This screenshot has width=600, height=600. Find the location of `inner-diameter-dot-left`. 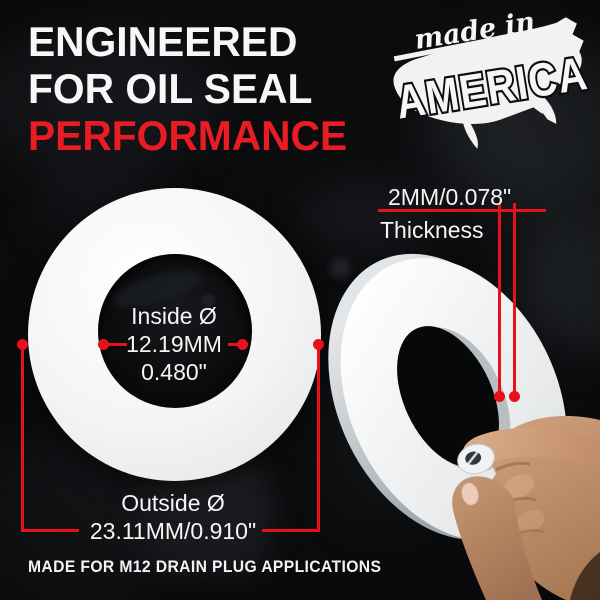

inner-diameter-dot-left is located at coordinates (103, 344).